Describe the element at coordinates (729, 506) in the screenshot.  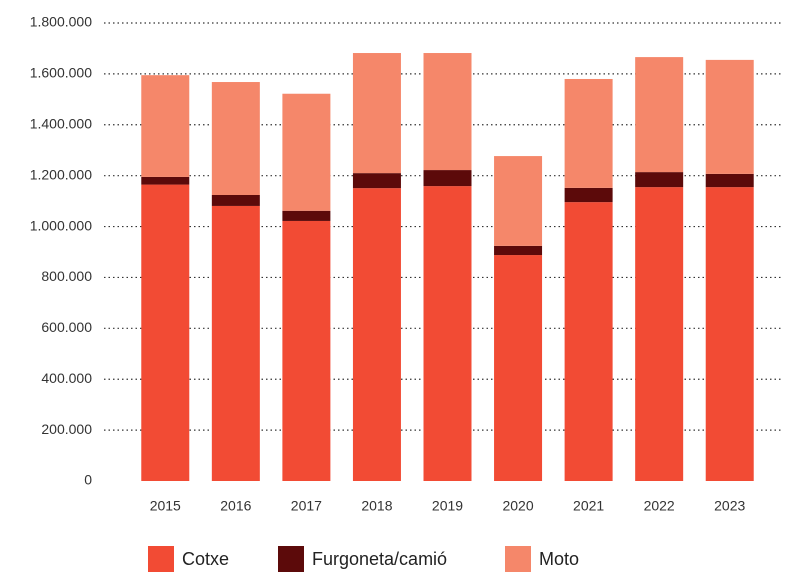
I see `x-tick-label: 2023` at that location.